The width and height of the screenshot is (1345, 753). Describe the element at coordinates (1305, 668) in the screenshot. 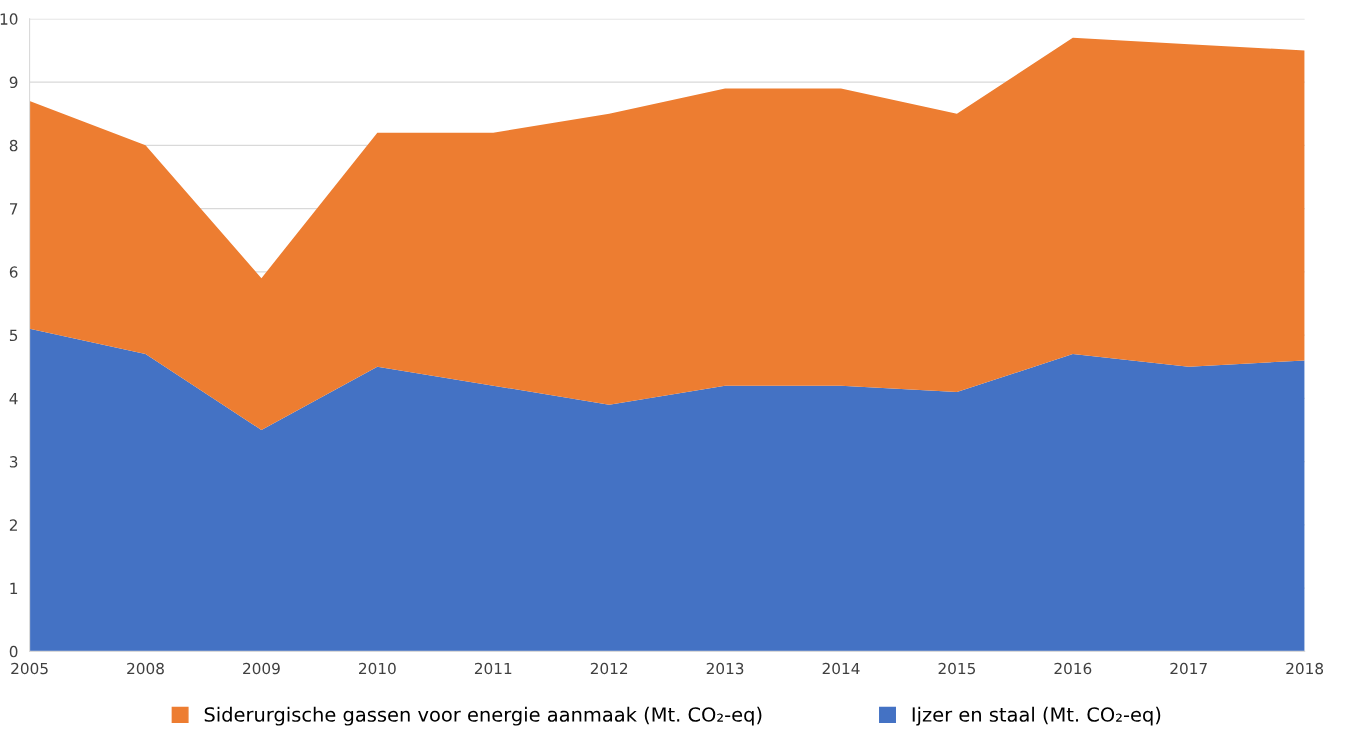

I see `x-tick-label: 2018` at that location.